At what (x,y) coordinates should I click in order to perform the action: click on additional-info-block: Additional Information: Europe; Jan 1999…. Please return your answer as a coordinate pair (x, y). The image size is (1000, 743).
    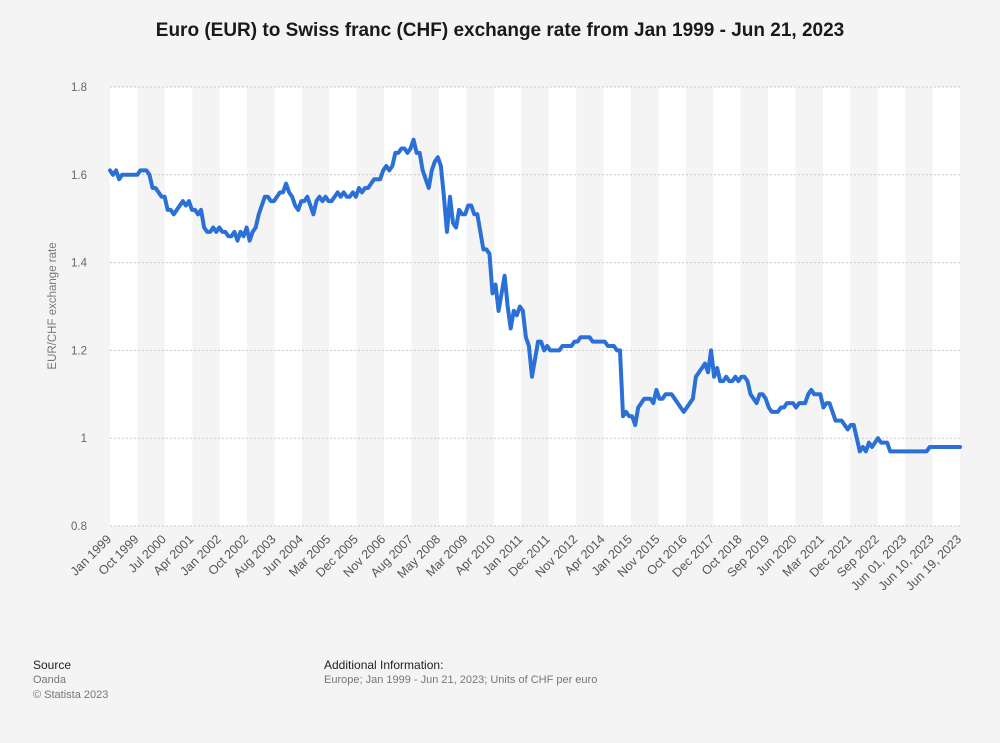
    Looking at the image, I should click on (460, 673).